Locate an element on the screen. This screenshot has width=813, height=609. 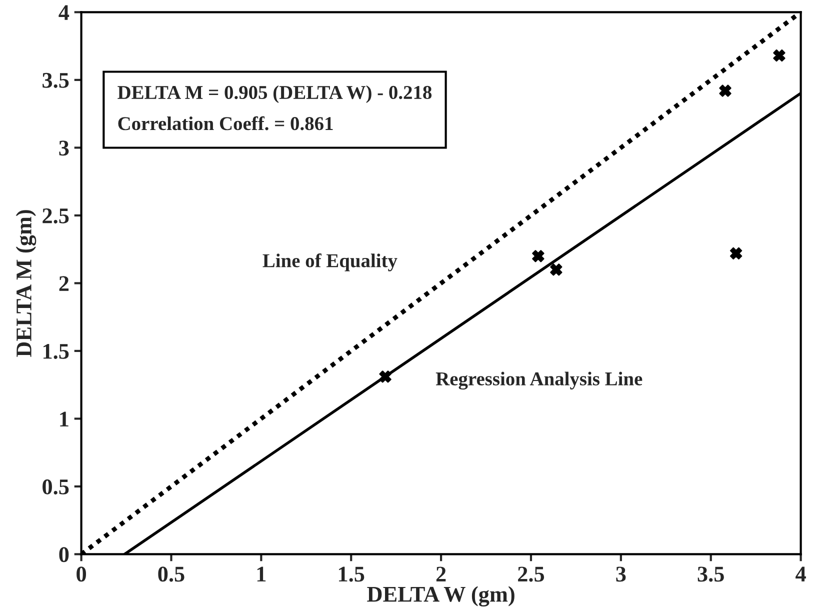
x-tick-label: 1 is located at coordinates (261, 574).